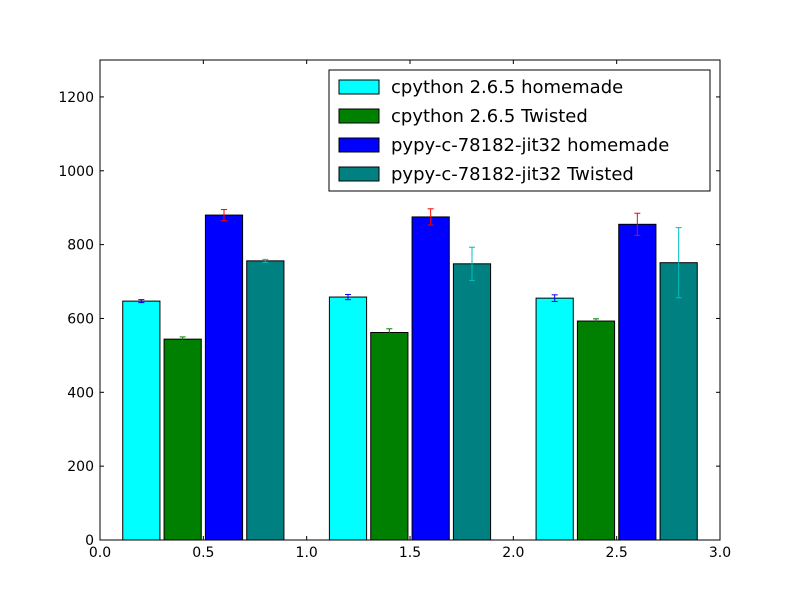  What do you see at coordinates (203, 553) in the screenshot?
I see `x-tick-label: 0.5` at bounding box center [203, 553].